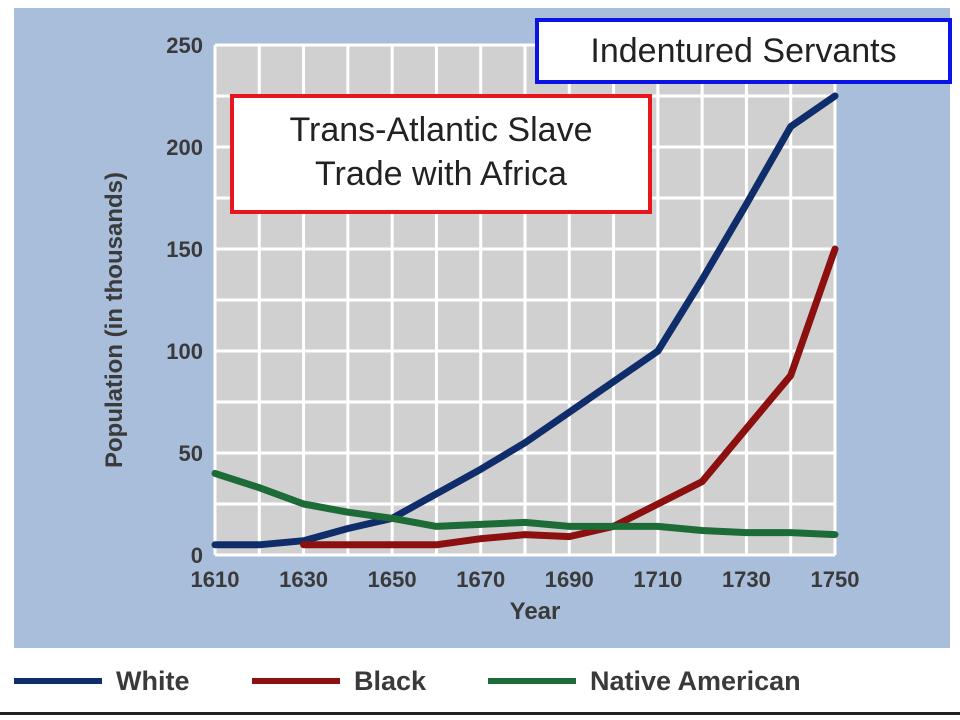 The width and height of the screenshot is (960, 720). I want to click on y-tick-label: 200, so click(184, 147).